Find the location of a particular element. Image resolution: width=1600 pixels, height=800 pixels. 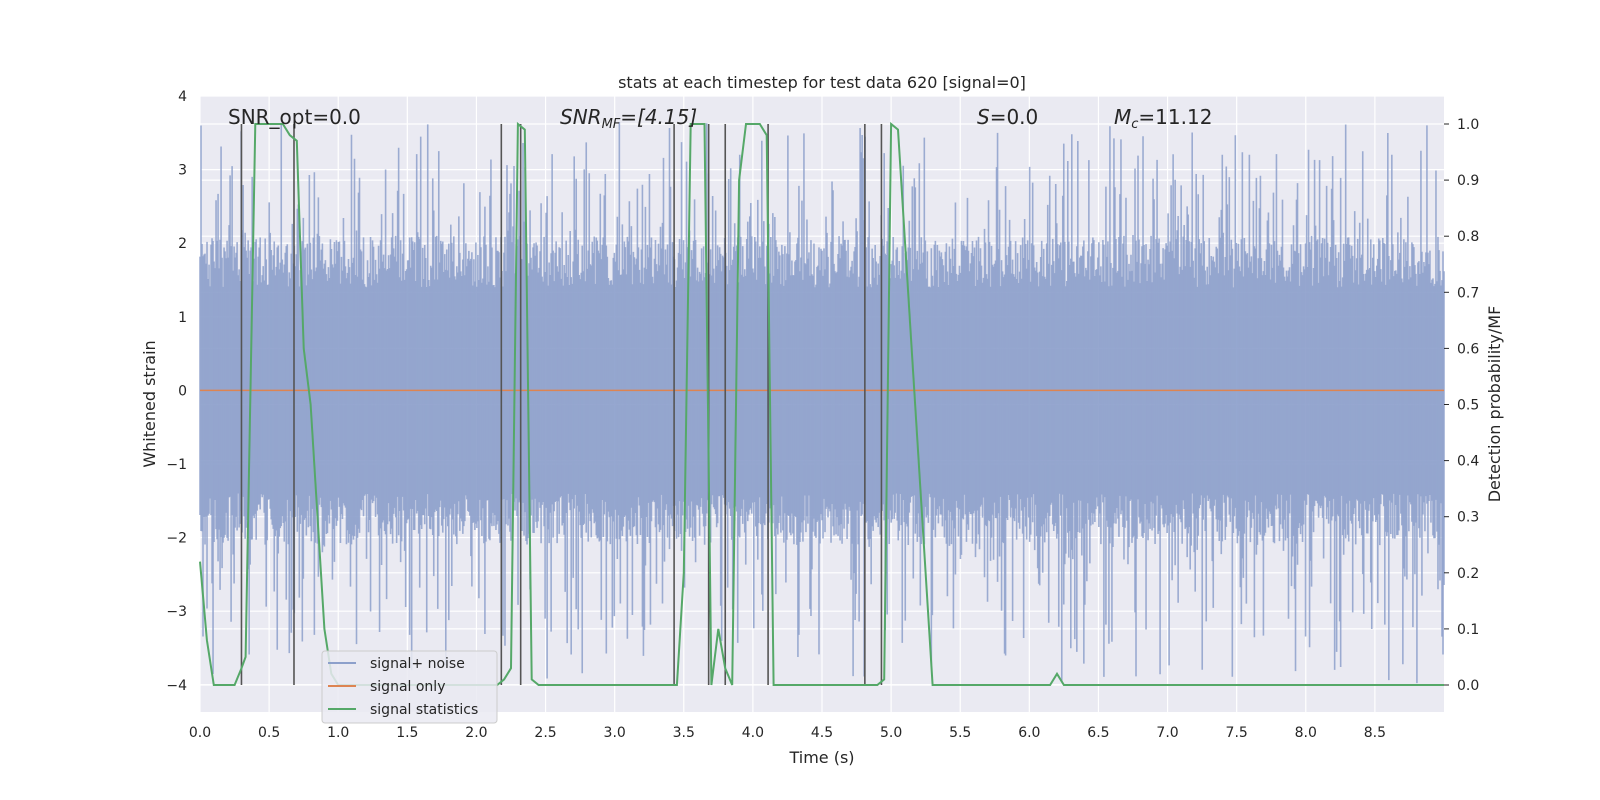

y-left-axis-label: Whitened strain is located at coordinates (149, 403).